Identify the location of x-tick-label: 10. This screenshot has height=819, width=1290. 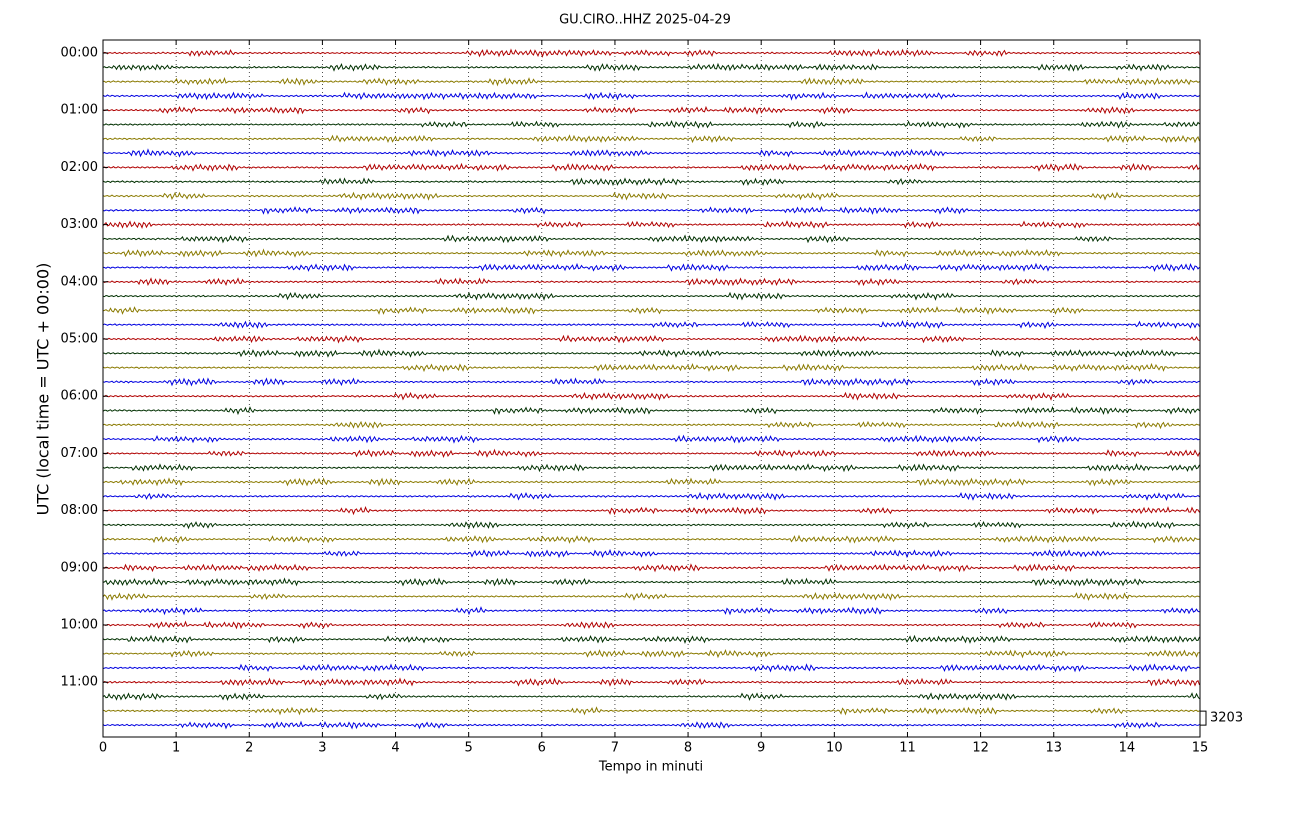
(834, 748).